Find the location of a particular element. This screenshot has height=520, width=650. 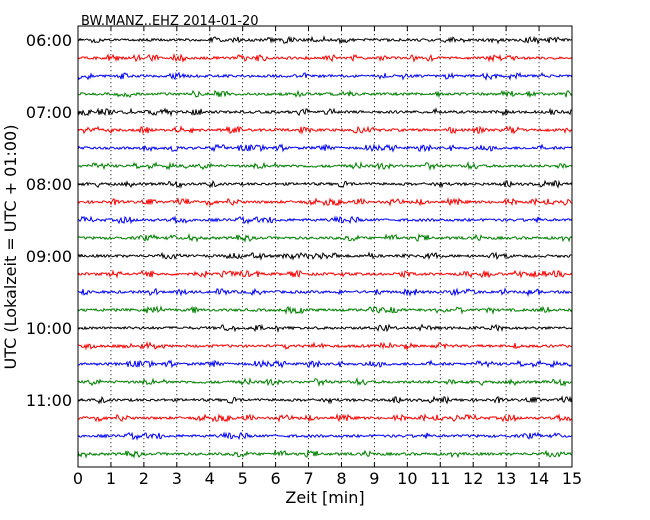

x-tick-label: 12 is located at coordinates (473, 478).